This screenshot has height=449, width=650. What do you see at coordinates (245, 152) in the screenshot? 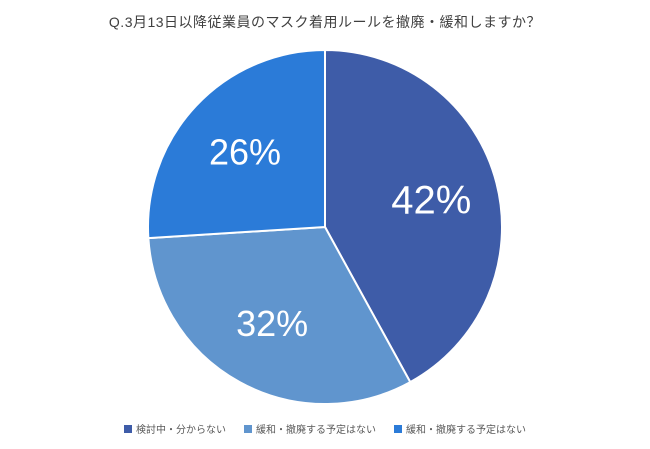
I see `pie-slice-value-label: 26%` at bounding box center [245, 152].